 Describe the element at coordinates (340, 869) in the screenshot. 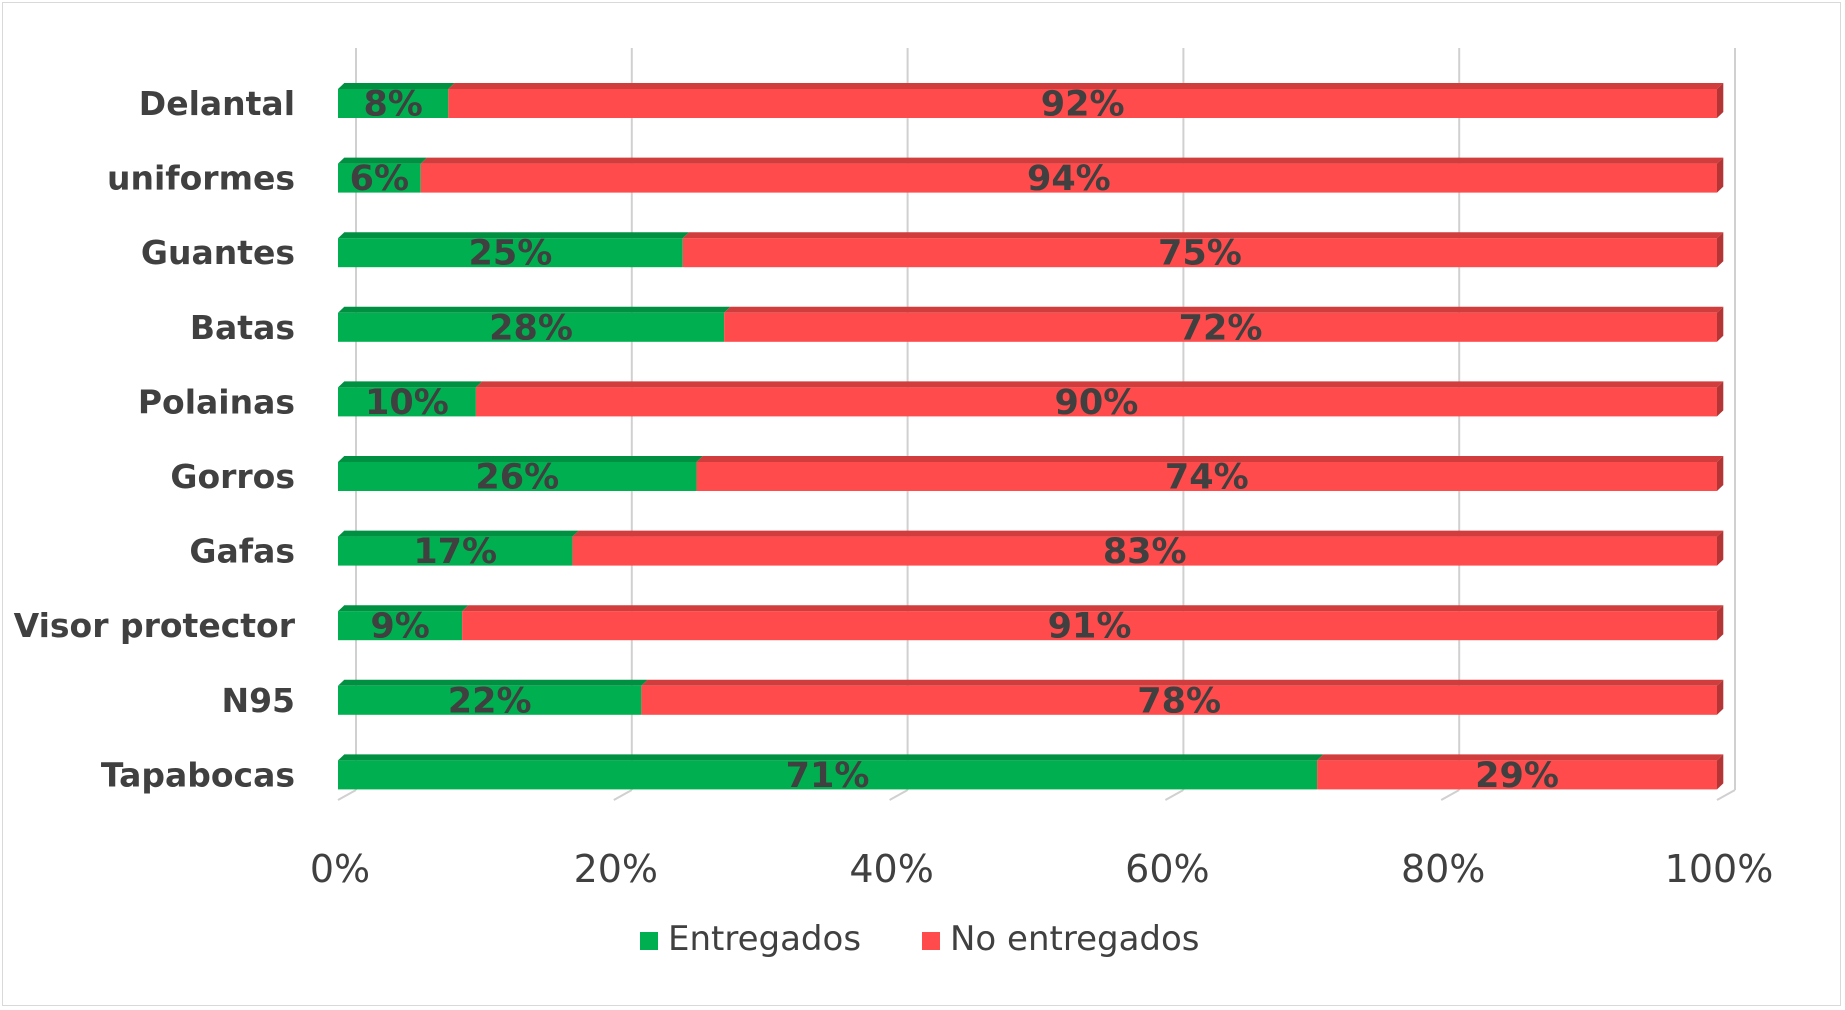

I see `x-tick-label: 0%` at that location.